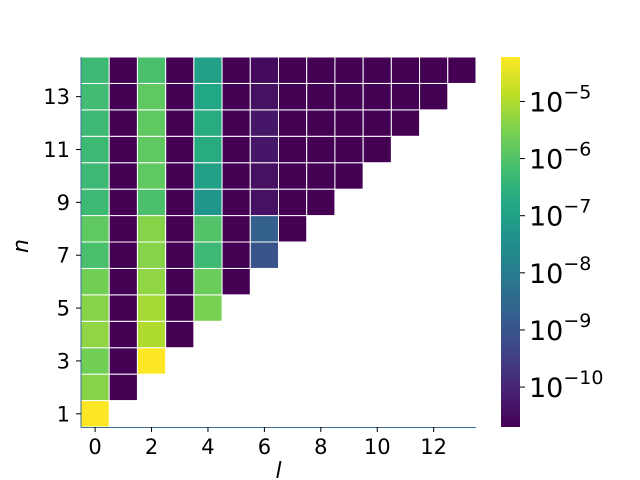  I want to click on y-tick-label: 3, so click(63, 361).